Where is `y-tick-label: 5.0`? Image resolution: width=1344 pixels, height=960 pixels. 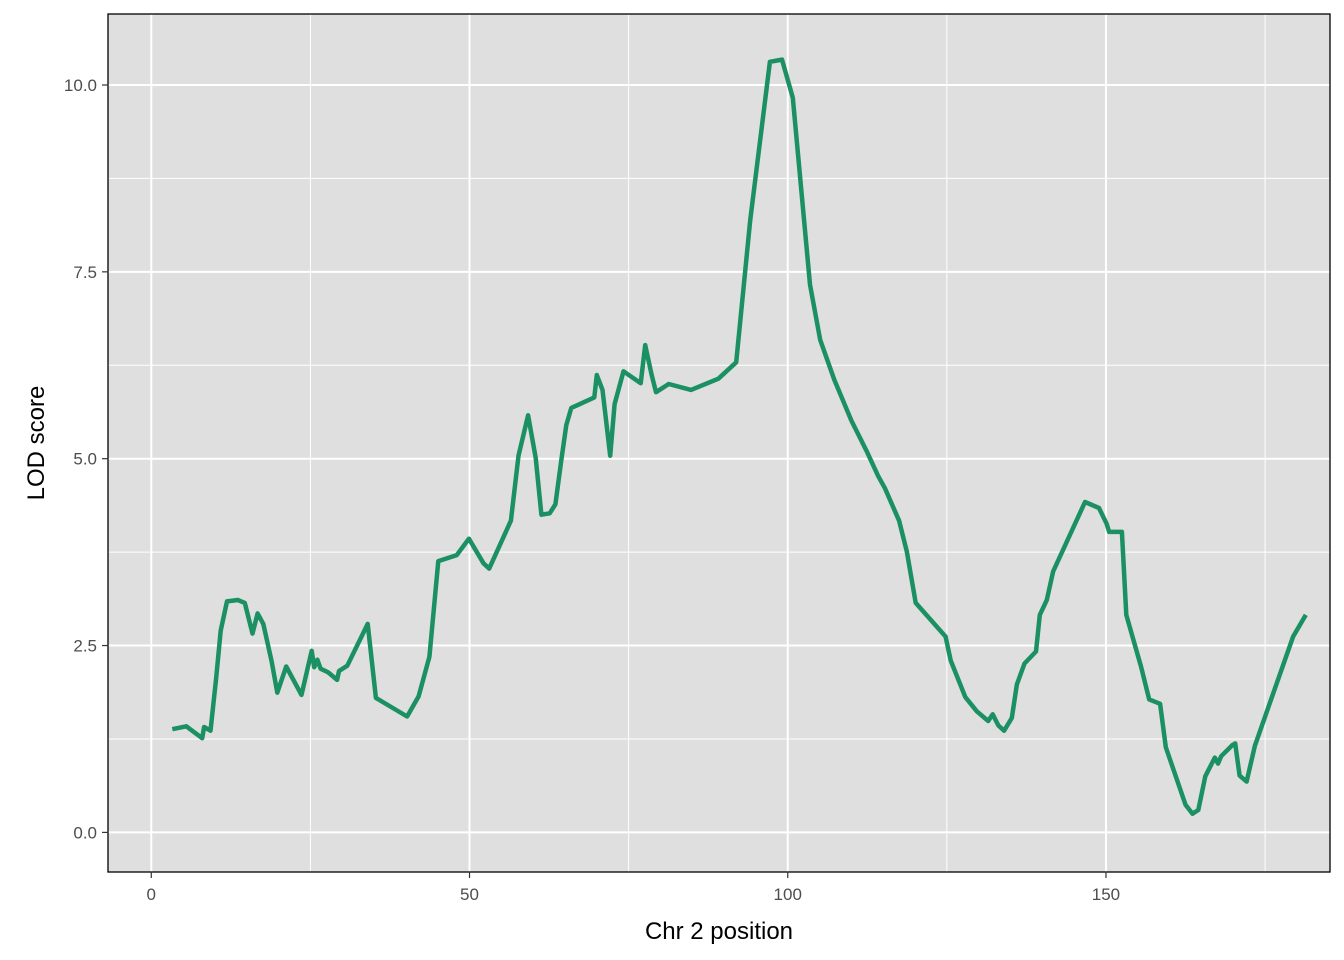
y-tick-label: 5.0 is located at coordinates (85, 459).